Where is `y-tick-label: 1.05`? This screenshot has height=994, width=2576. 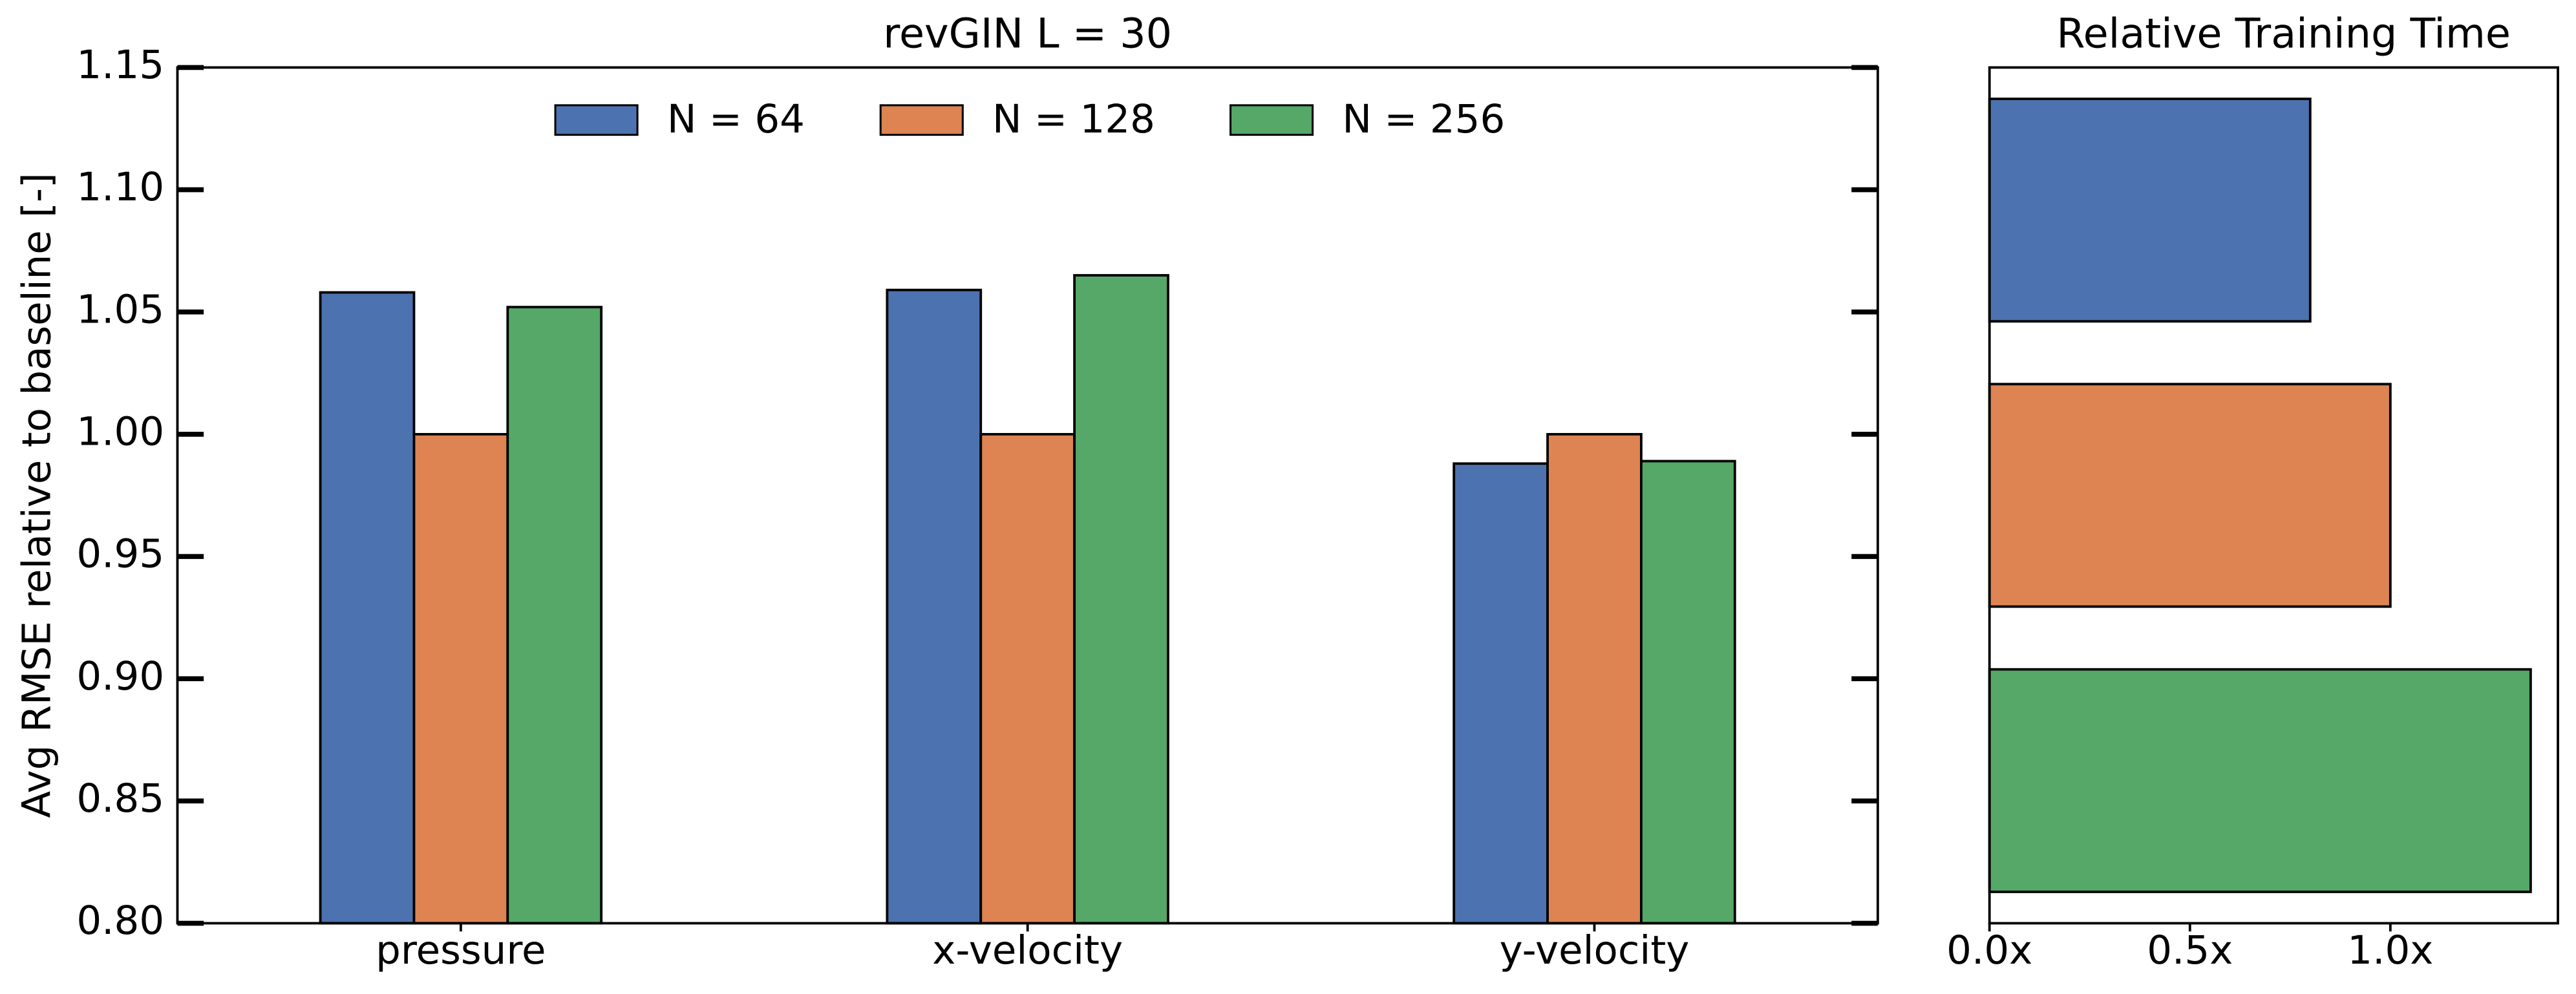
y-tick-label: 1.05 is located at coordinates (120, 309).